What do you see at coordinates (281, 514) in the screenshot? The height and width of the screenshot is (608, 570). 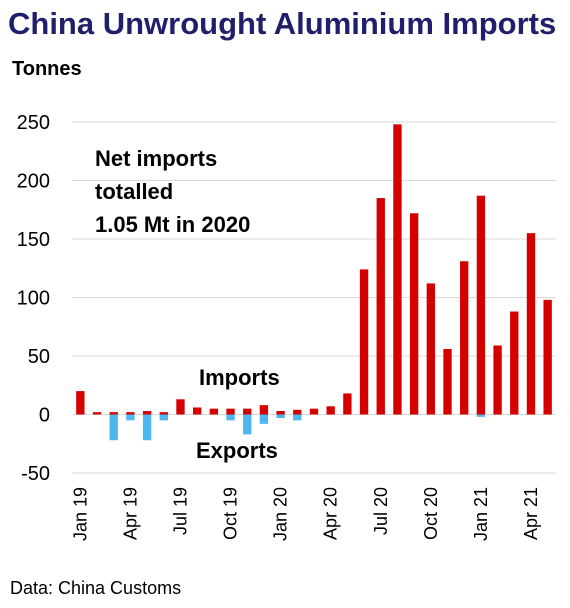 I see `x-tick-label: Jan 20` at bounding box center [281, 514].